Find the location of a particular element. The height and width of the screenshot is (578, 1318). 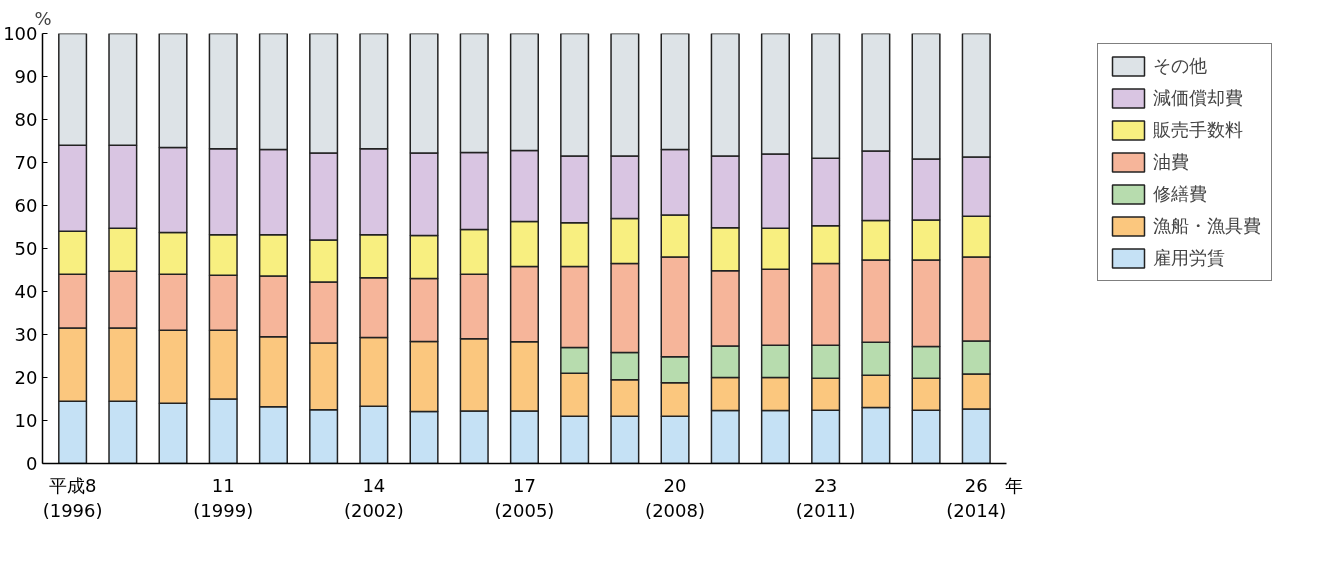

legend-label: 漁船・漁具費 is located at coordinates (1207, 226).